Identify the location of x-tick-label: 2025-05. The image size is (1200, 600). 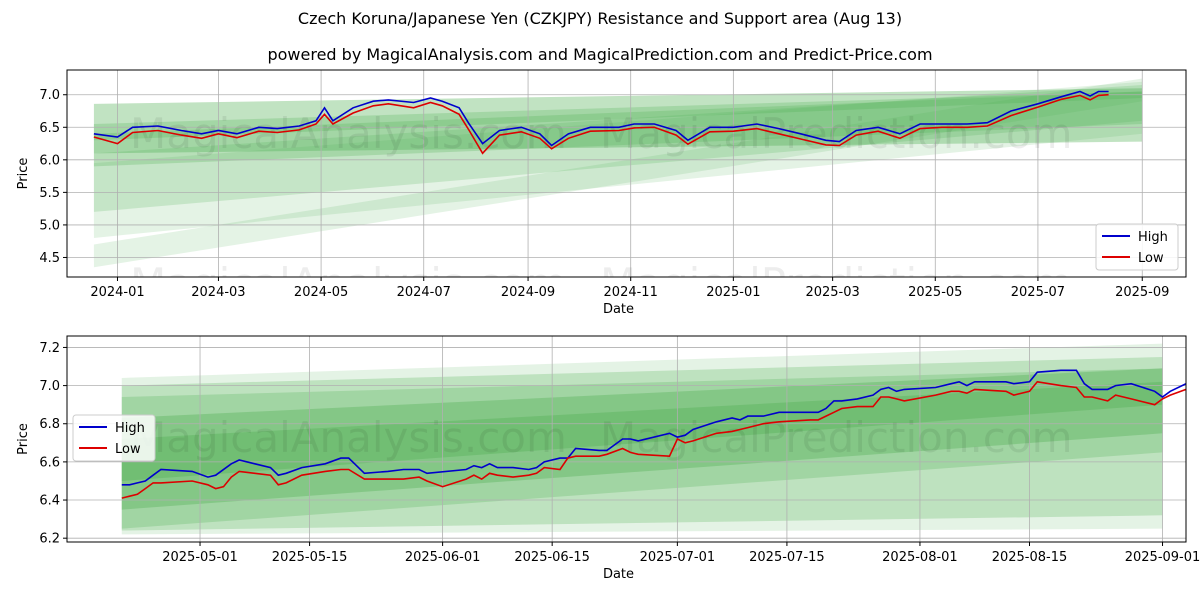
(935, 292).